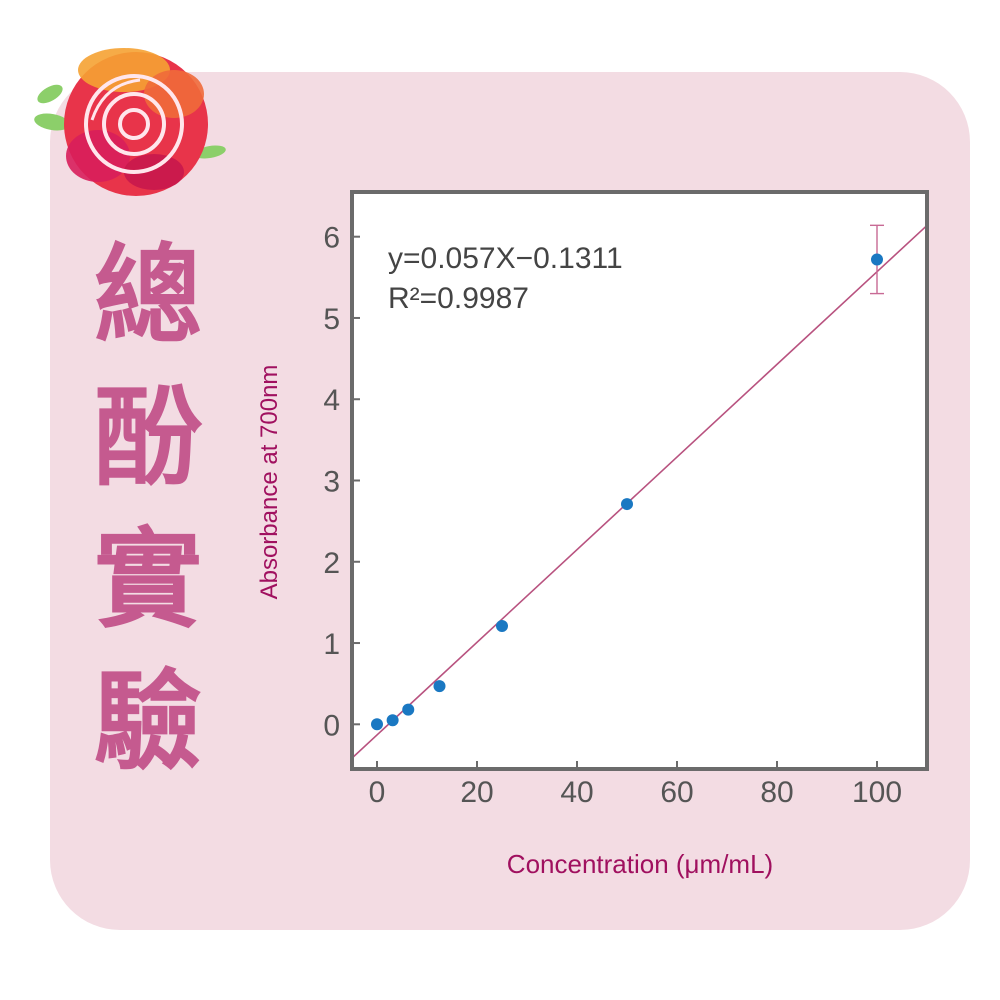 The width and height of the screenshot is (1000, 1000). What do you see at coordinates (147, 438) in the screenshot?
I see `title-char: 酚` at bounding box center [147, 438].